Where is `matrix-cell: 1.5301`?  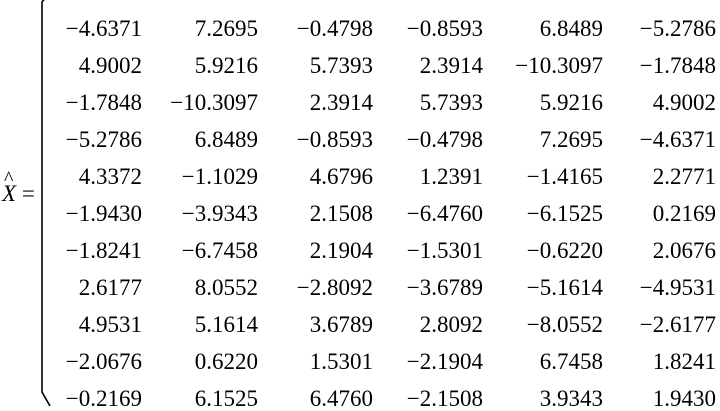 matrix-cell: 1.5301 is located at coordinates (341, 361).